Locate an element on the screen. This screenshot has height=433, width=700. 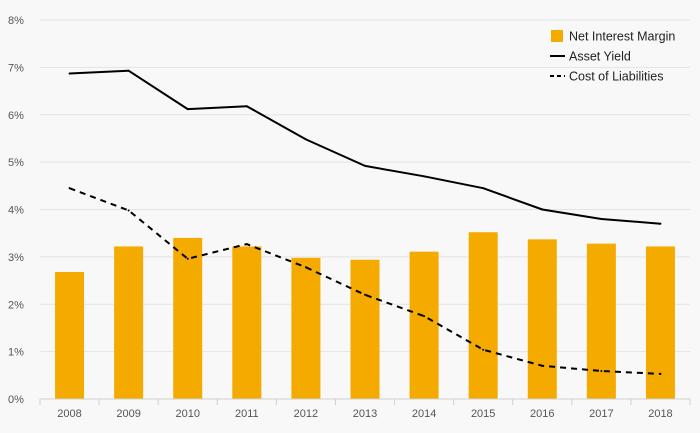
y-tick-label-6: 6% is located at coordinates (16, 116).